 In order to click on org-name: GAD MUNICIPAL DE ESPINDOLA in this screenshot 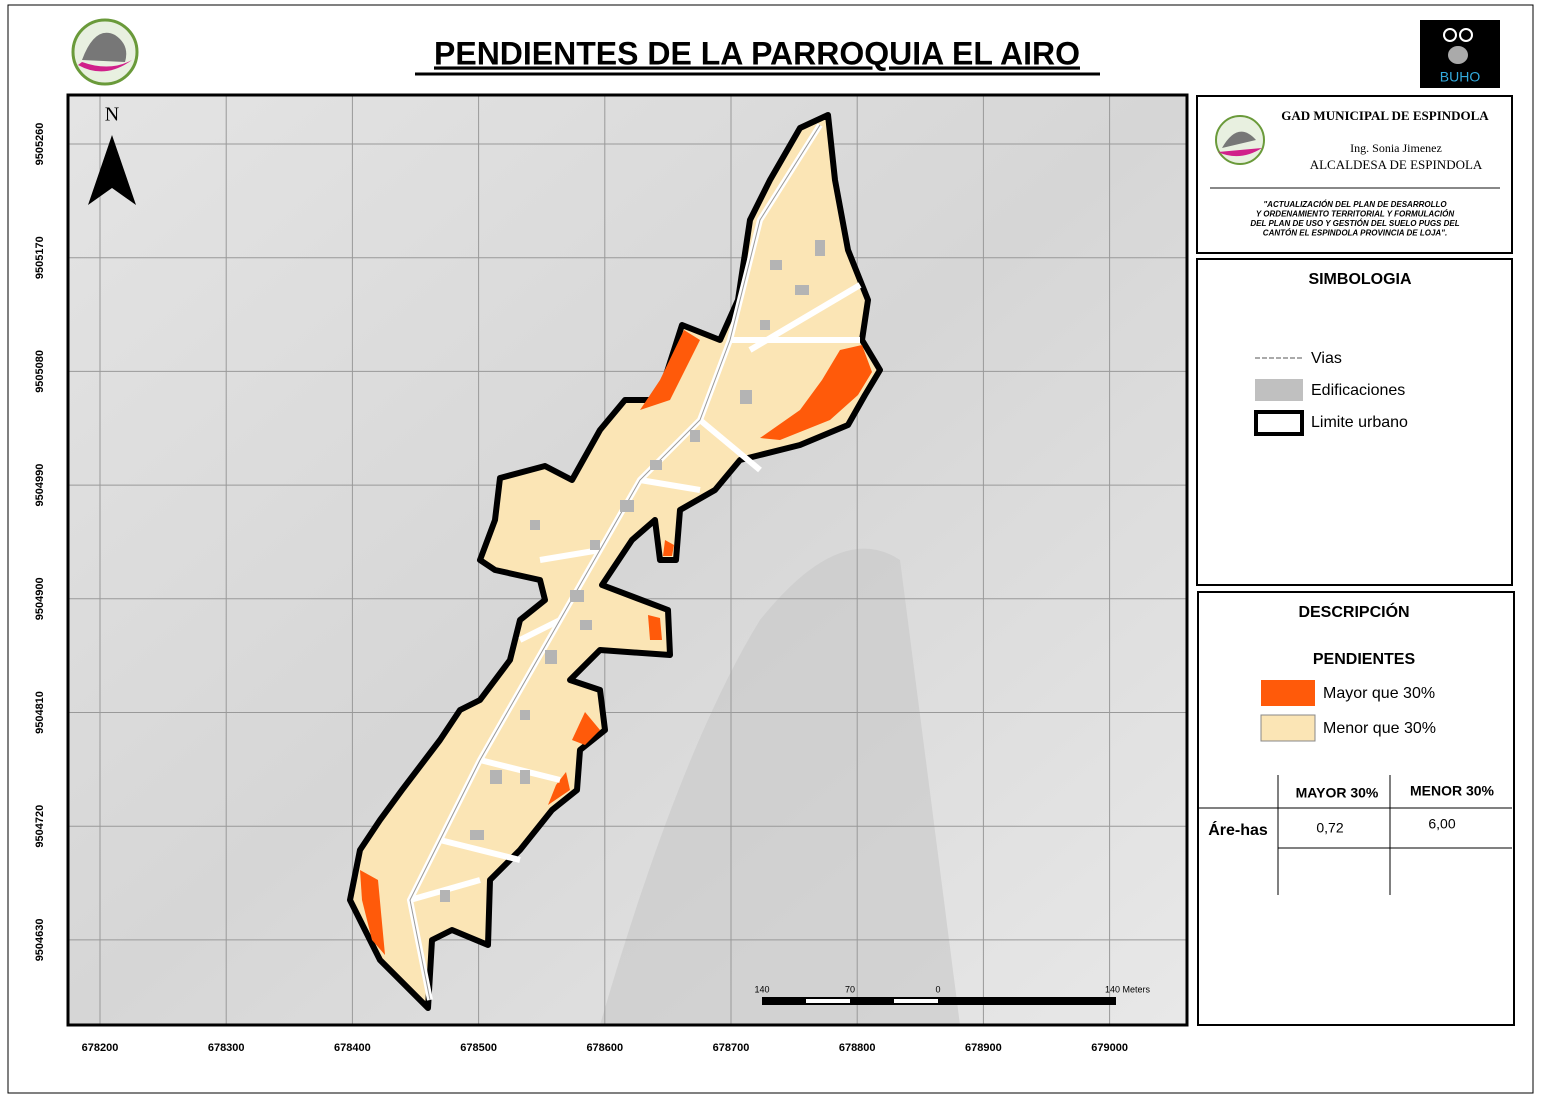, I will do `click(1385, 115)`.